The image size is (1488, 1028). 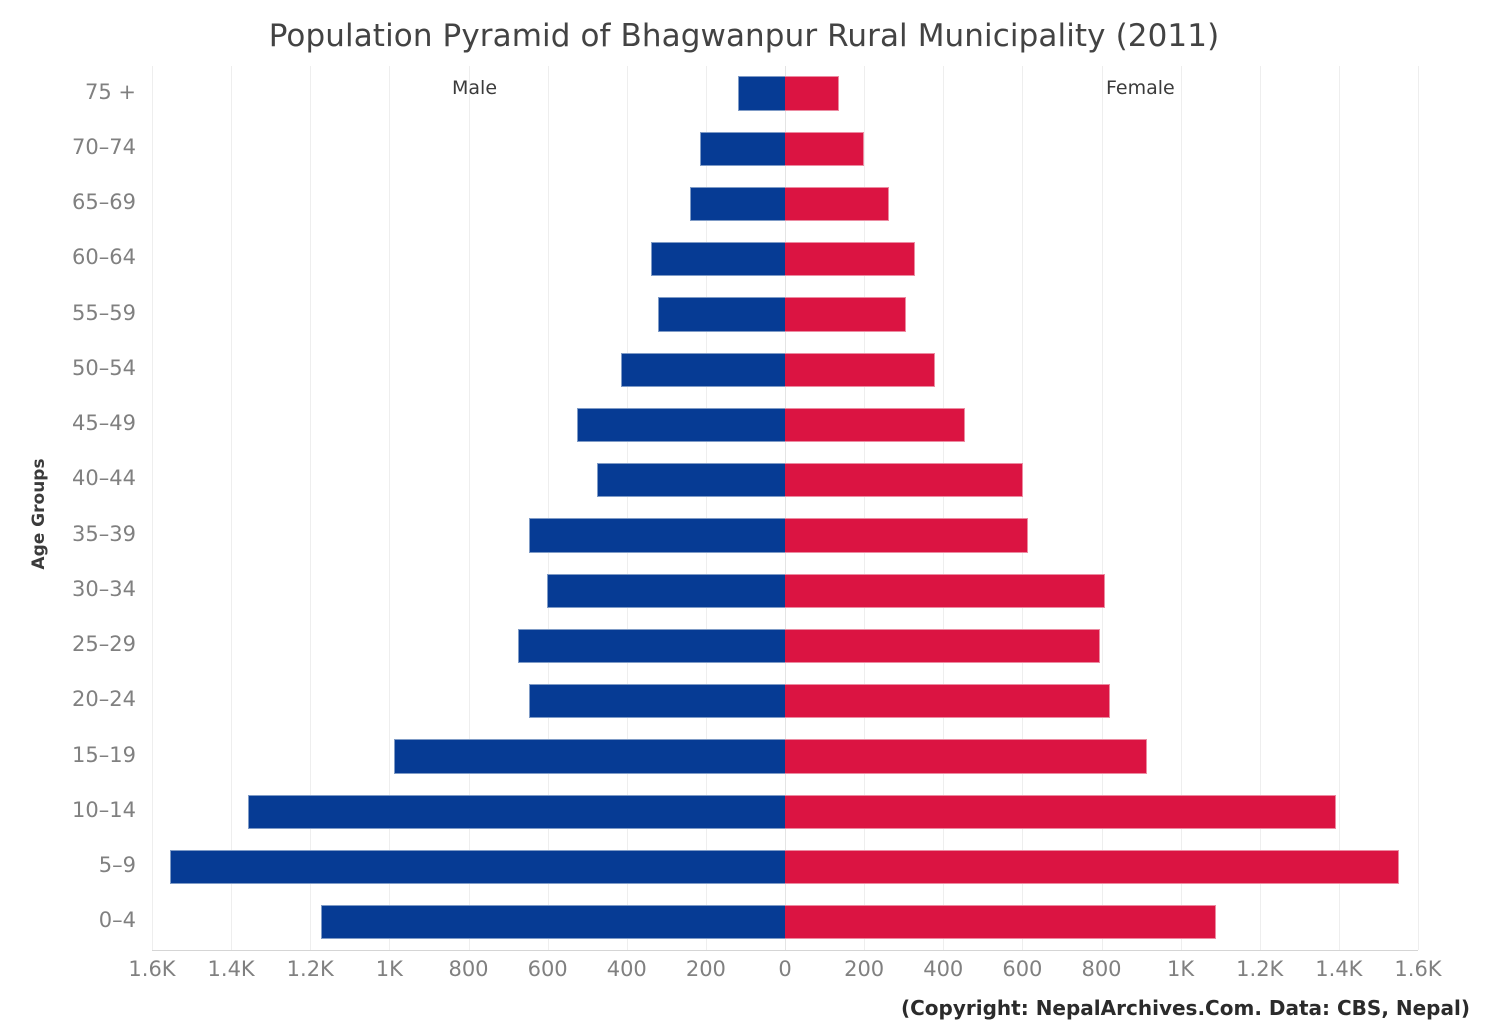 I want to click on y-axis-tick-label: 50–54, so click(x=104, y=367).